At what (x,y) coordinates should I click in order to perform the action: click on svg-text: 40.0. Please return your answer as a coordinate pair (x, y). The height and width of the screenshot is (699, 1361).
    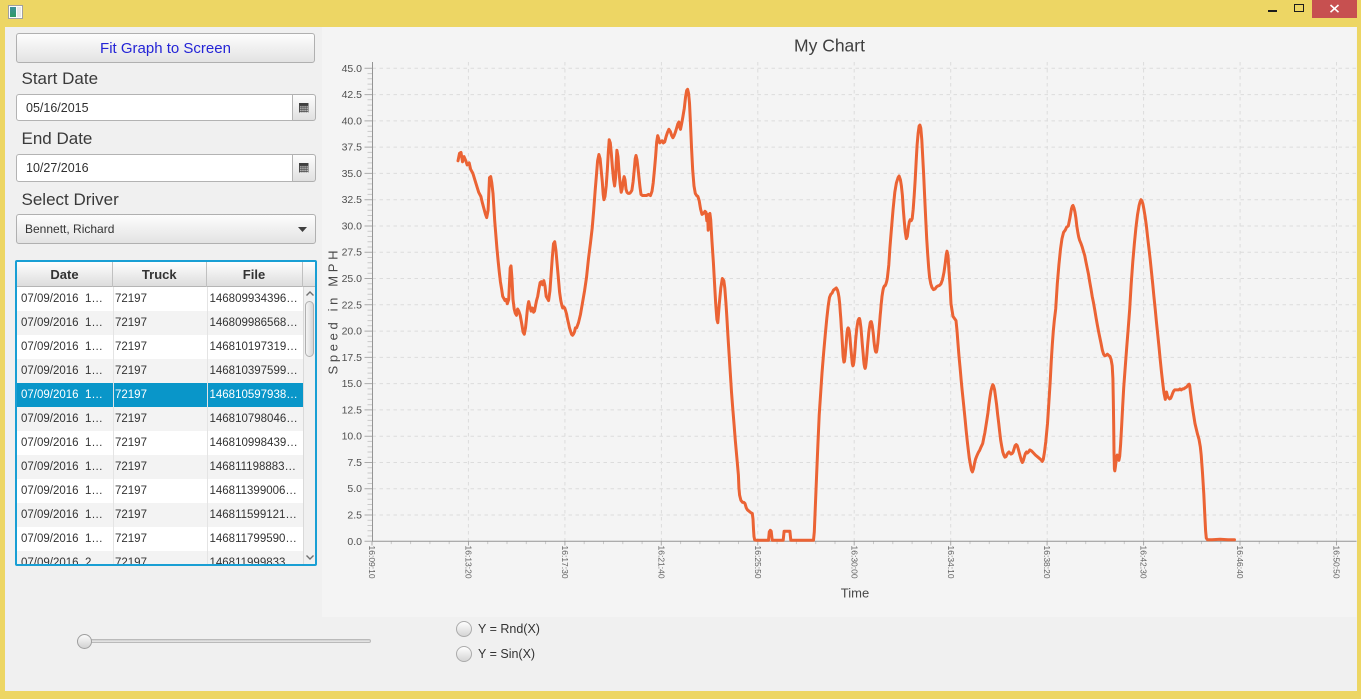
    Looking at the image, I should click on (352, 121).